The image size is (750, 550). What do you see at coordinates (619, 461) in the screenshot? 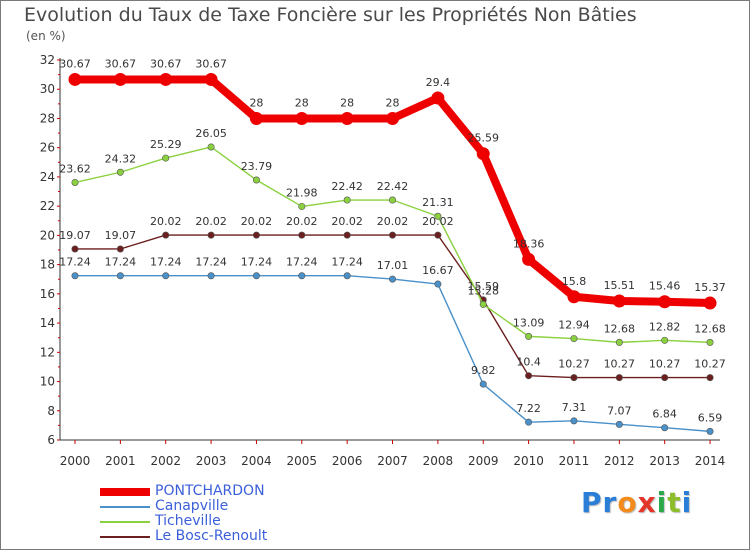
I see `x-tick-label: 2012` at bounding box center [619, 461].